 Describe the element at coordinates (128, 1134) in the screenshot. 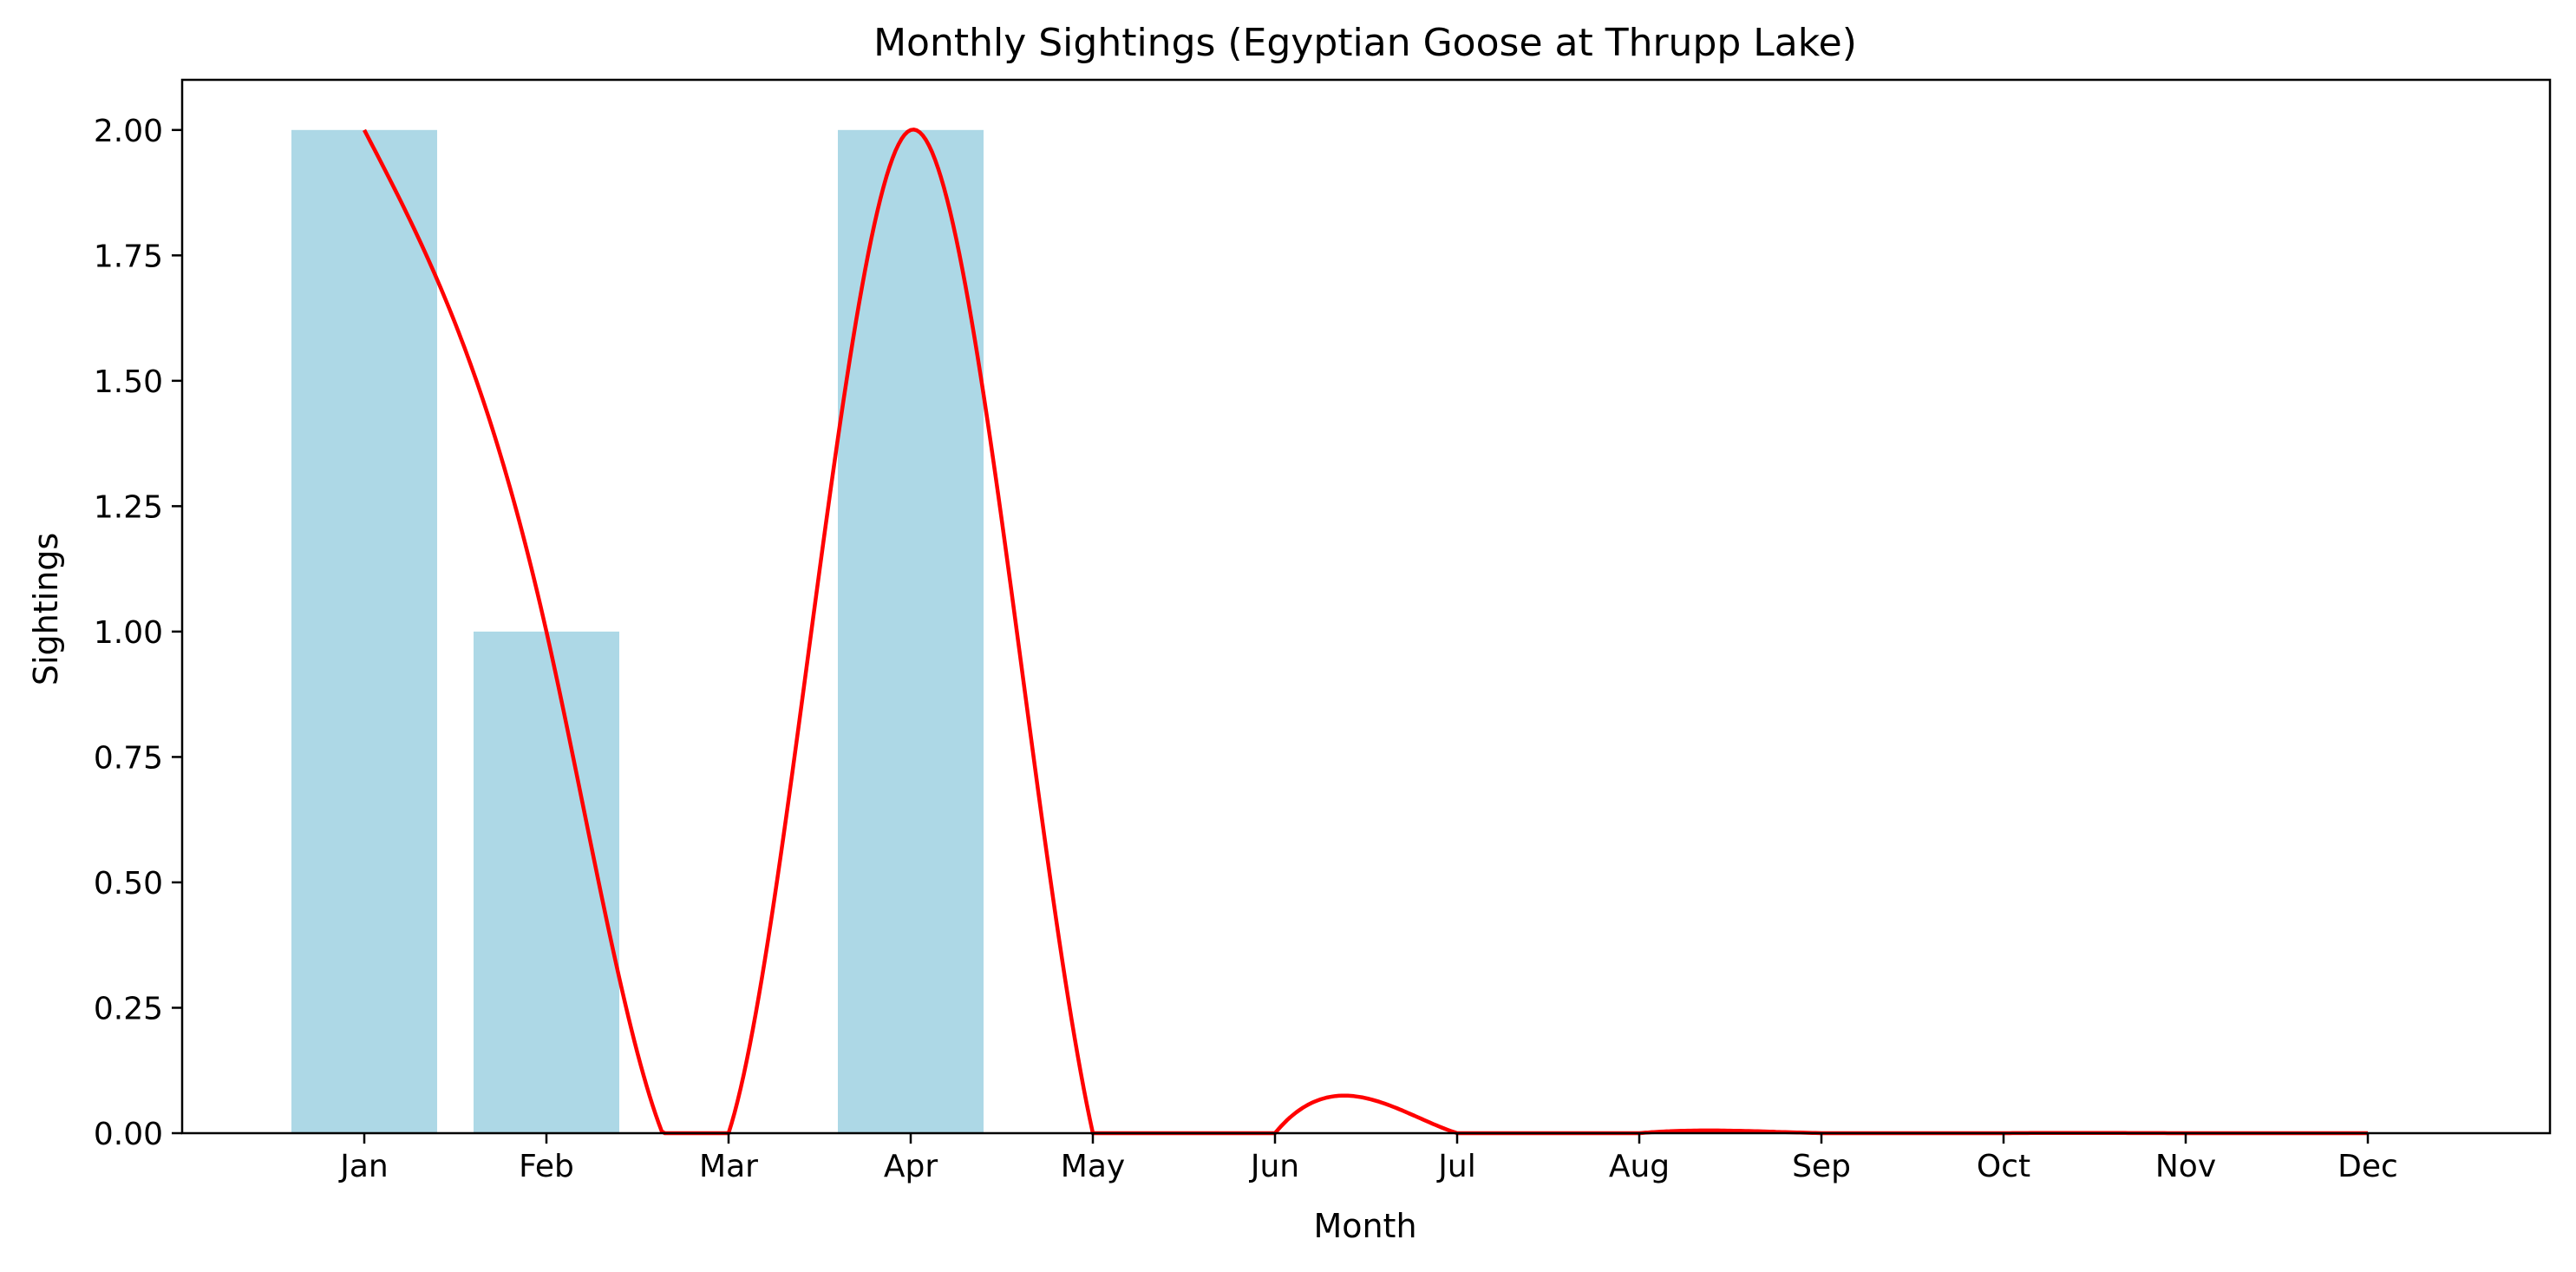

I see `y-tick-label-0.00: 0.00` at that location.